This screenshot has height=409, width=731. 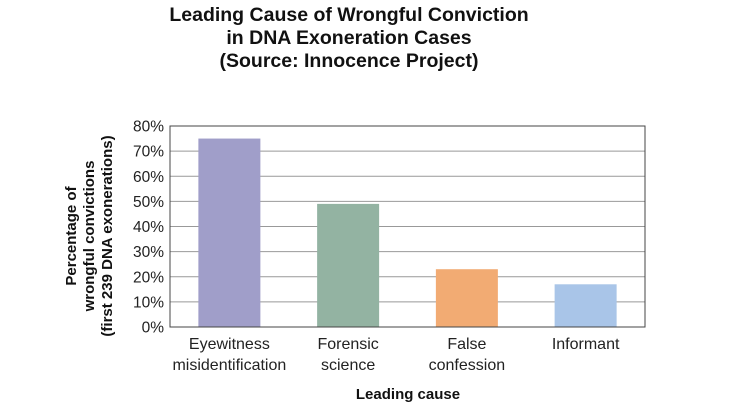 What do you see at coordinates (148, 202) in the screenshot?
I see `y-tick-label: 50%` at bounding box center [148, 202].